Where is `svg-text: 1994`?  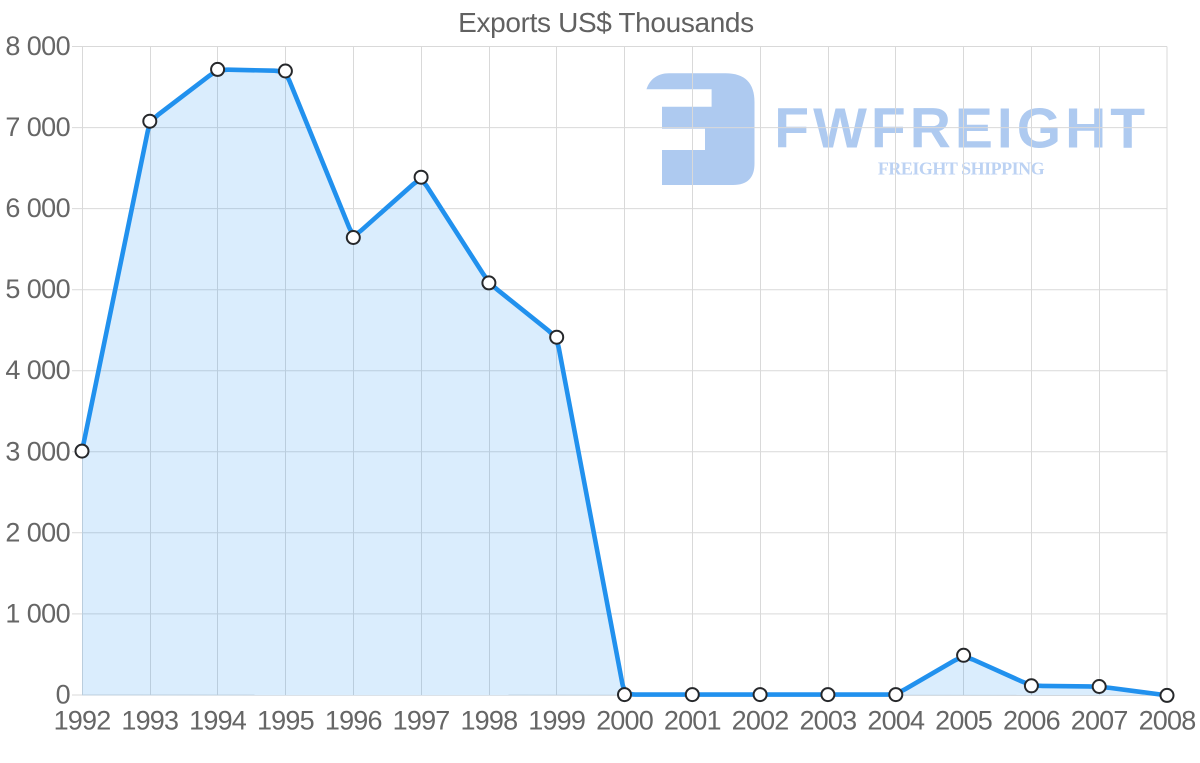 svg-text: 1994 is located at coordinates (218, 721).